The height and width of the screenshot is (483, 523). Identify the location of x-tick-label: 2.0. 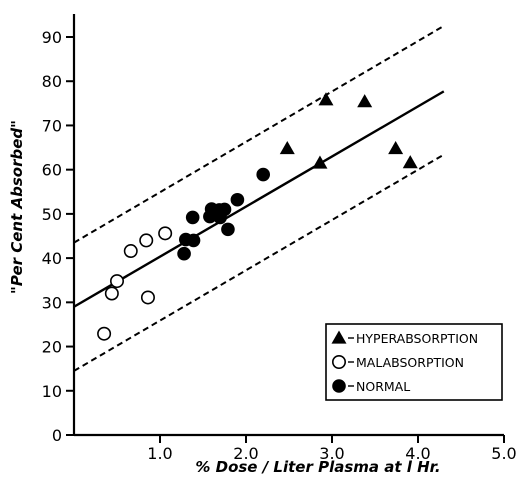
(245, 453).